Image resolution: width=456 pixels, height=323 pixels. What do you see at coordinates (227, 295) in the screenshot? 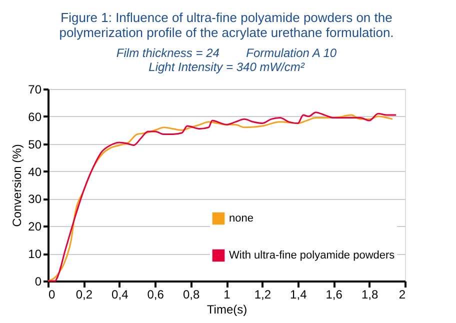
I see `x-tick-label: 1` at bounding box center [227, 295].